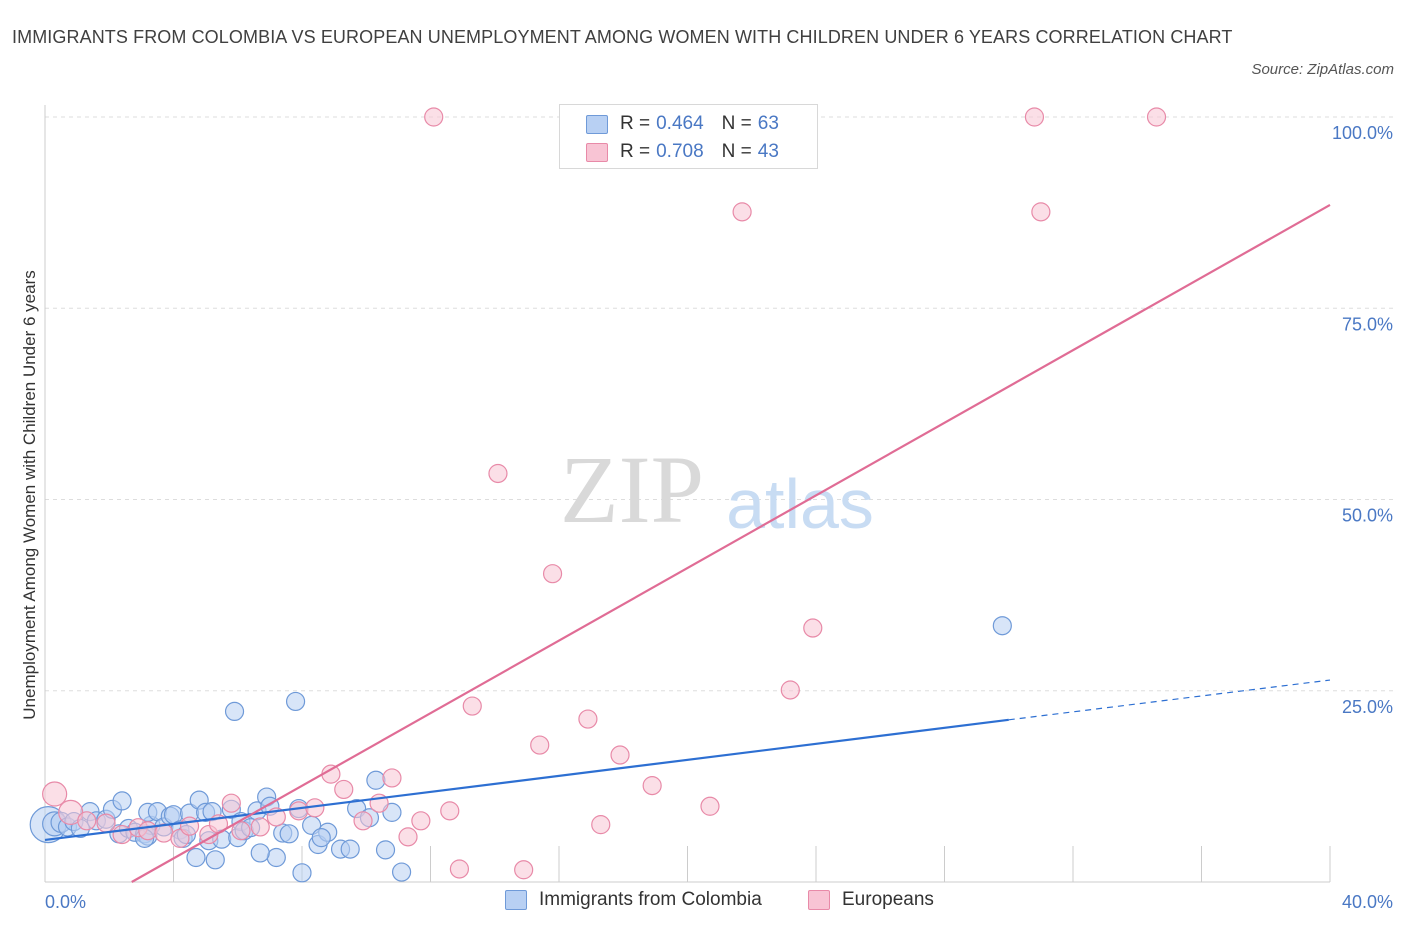 The height and width of the screenshot is (930, 1406). What do you see at coordinates (650, 899) in the screenshot?
I see `legend-label: Immigrants from Colombia` at bounding box center [650, 899].